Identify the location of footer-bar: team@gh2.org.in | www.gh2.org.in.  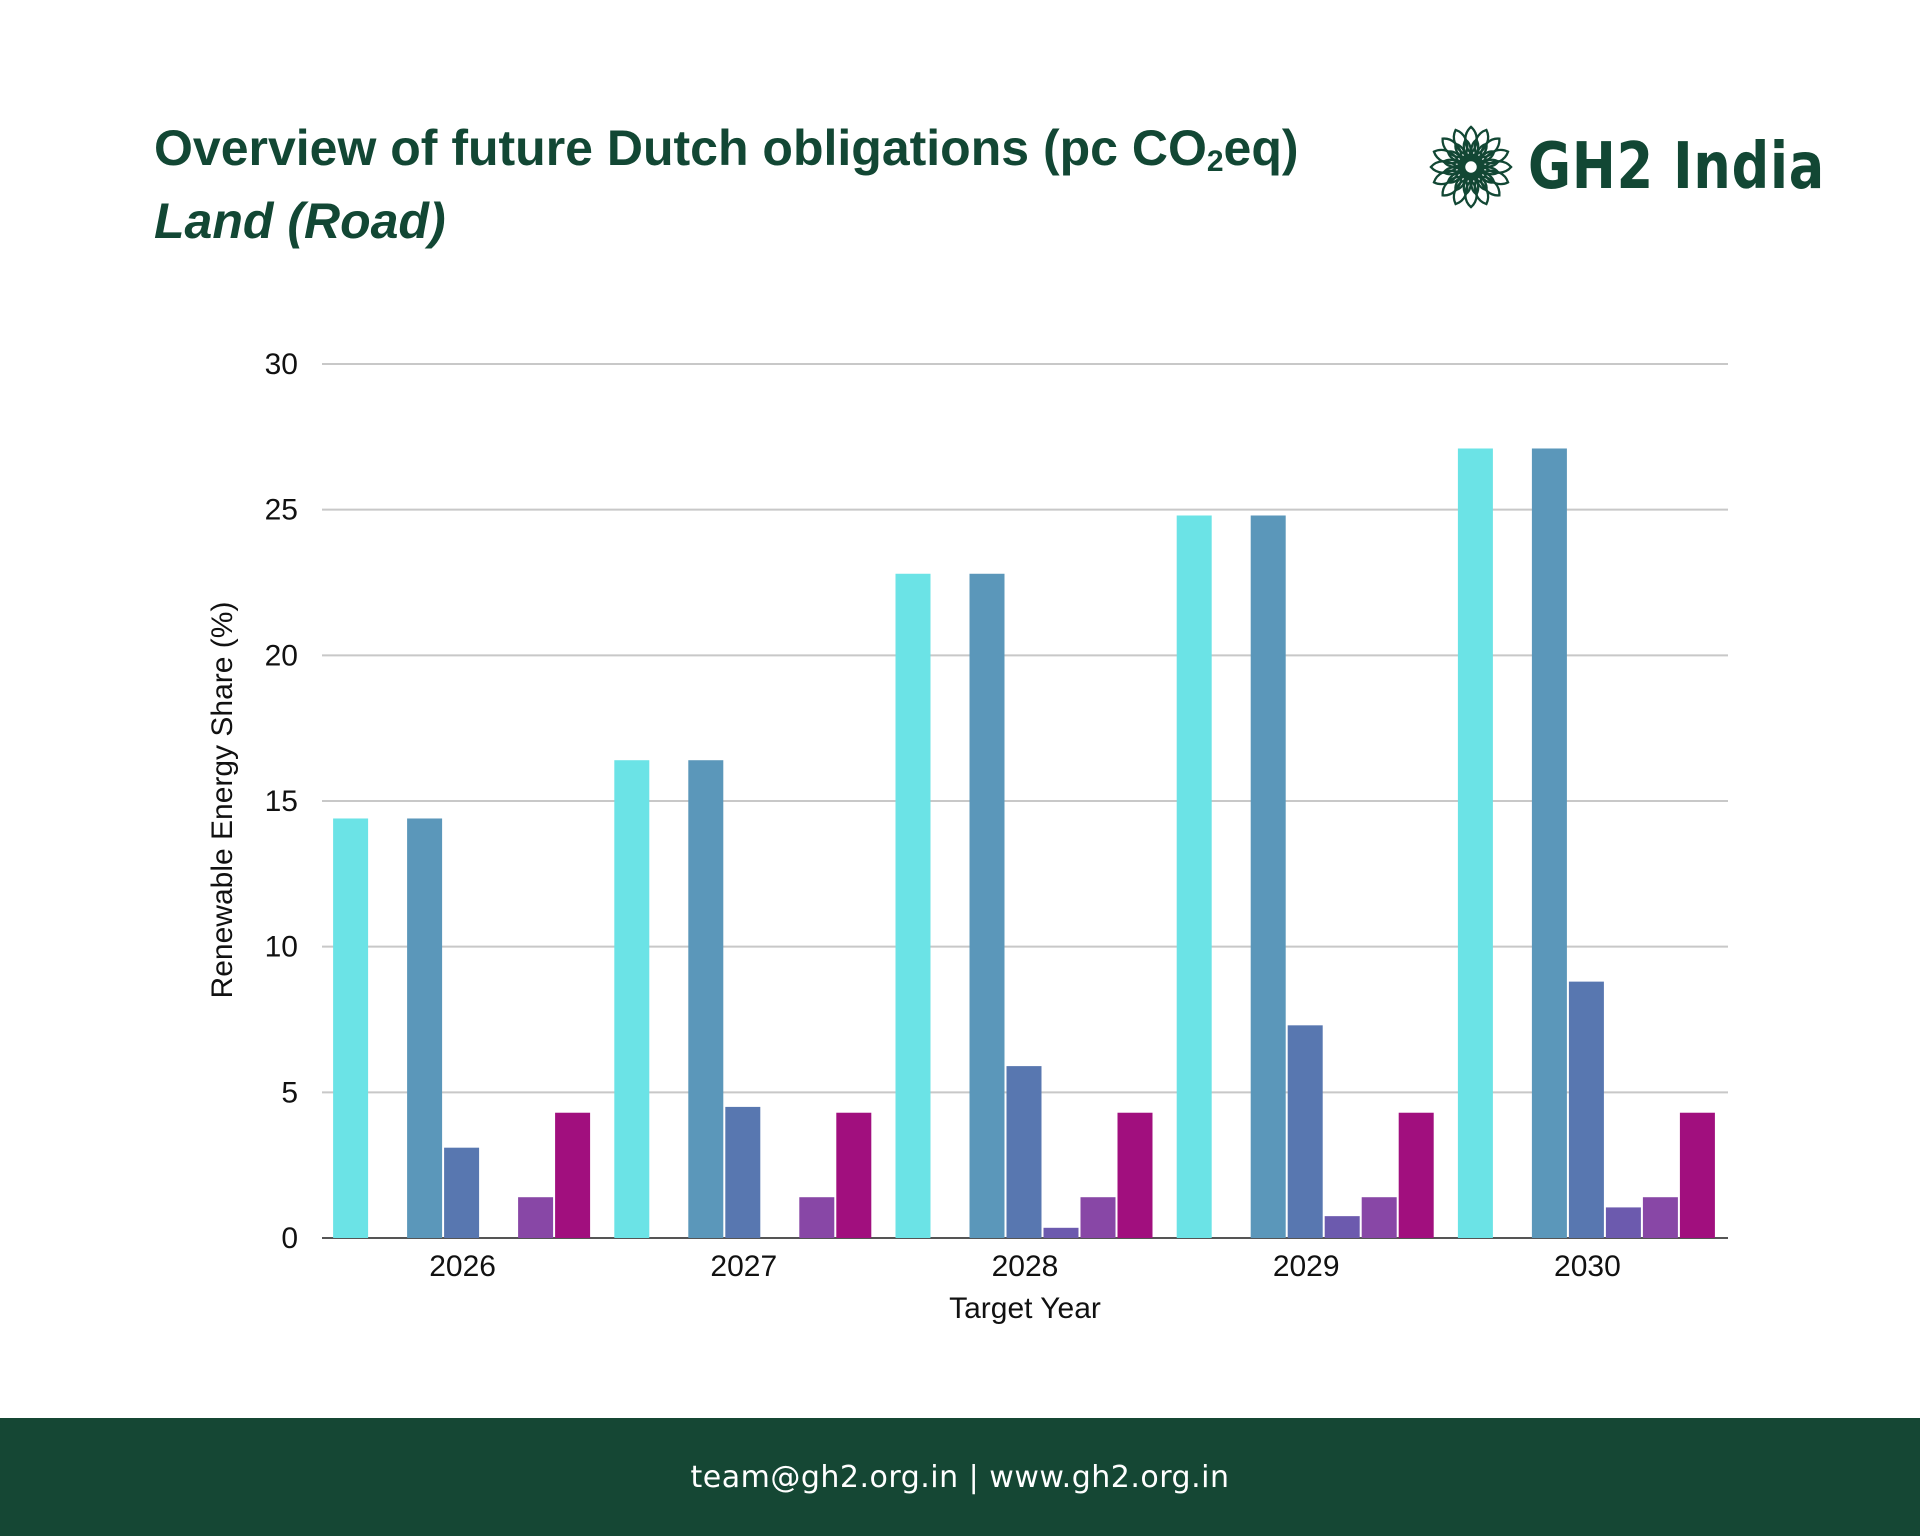
(960, 1477).